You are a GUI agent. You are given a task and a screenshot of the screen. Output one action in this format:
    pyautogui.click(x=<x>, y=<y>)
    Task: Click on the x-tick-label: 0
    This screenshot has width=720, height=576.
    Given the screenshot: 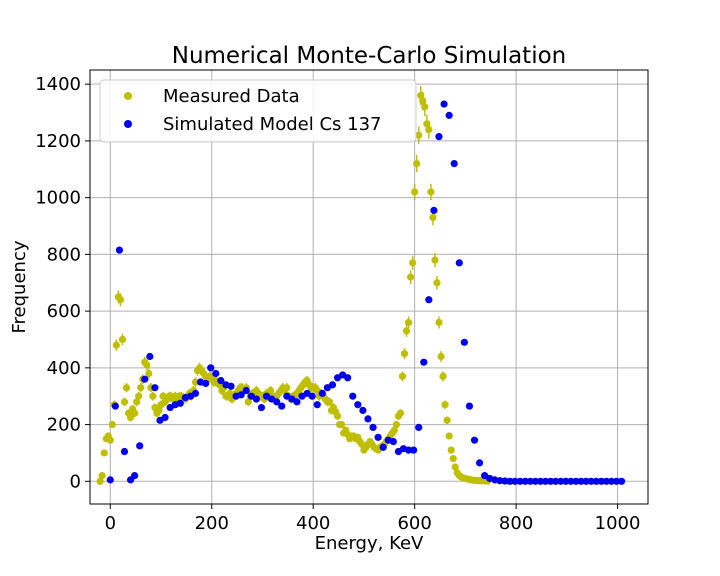 What is the action you would take?
    pyautogui.click(x=110, y=523)
    